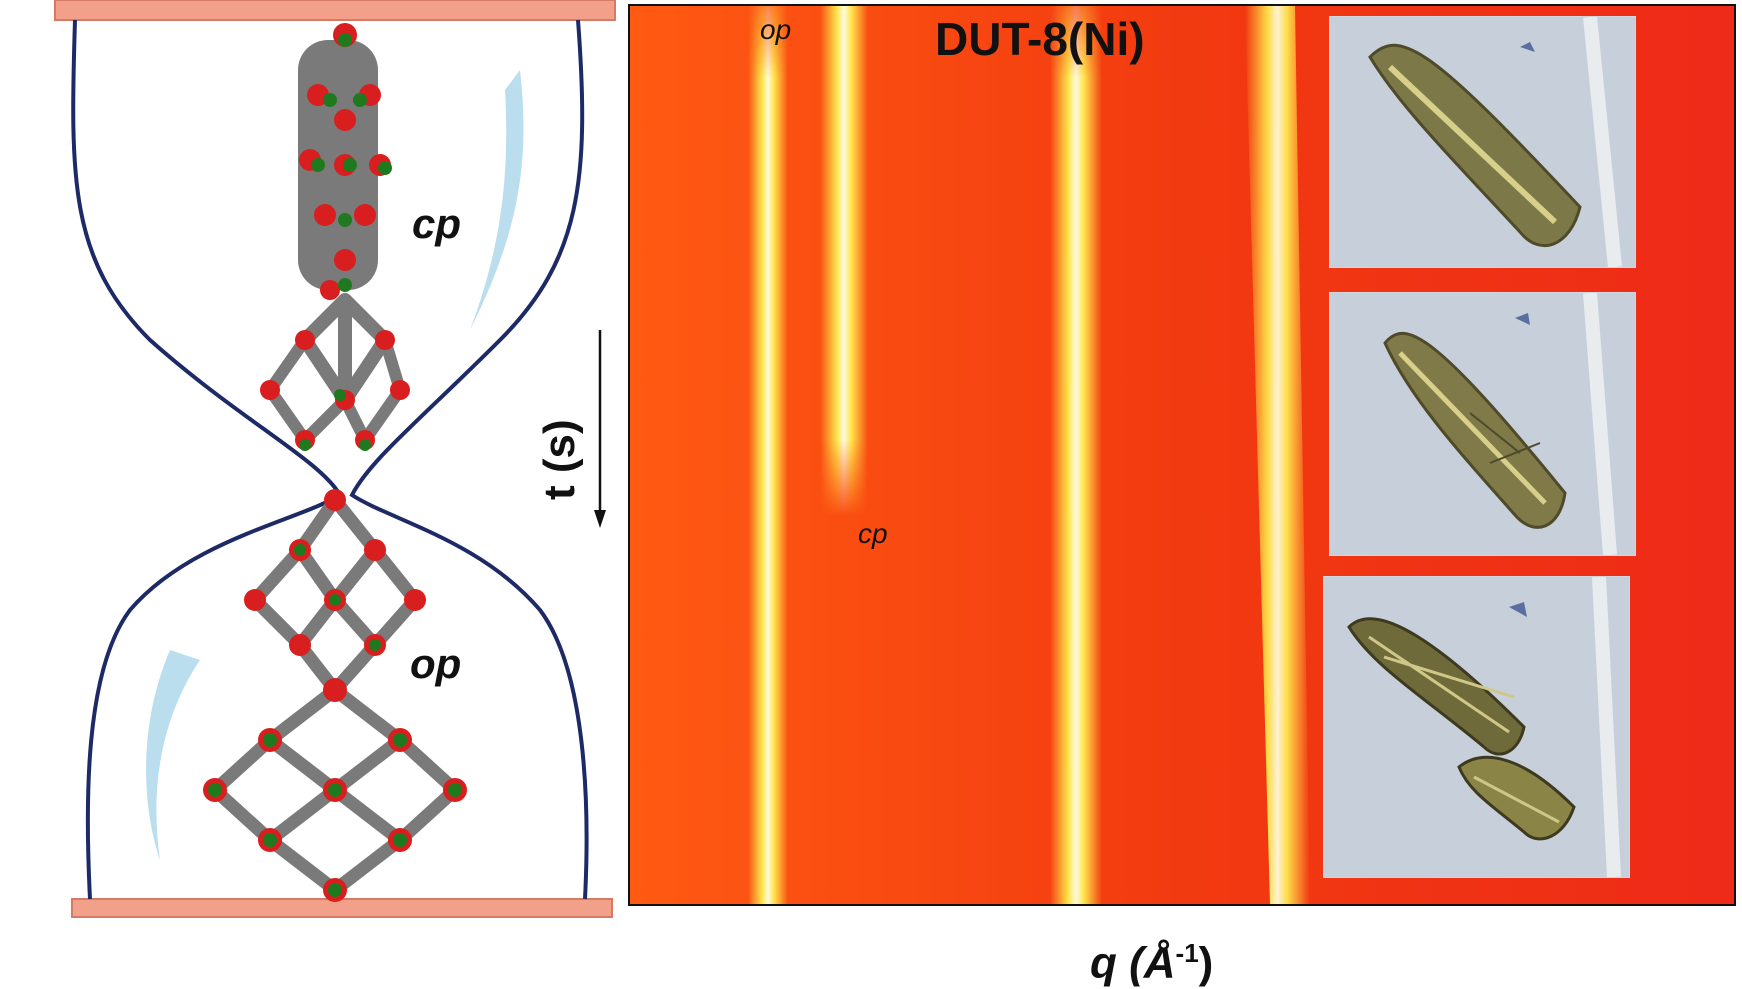  Describe the element at coordinates (600, 429) in the screenshot. I see `down-arrow-icon` at that location.